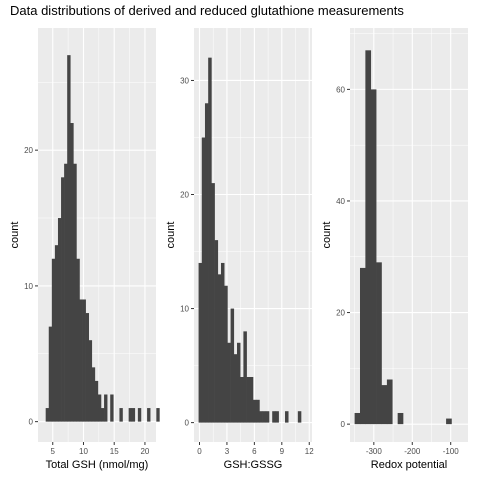 This screenshot has width=480, height=480. I want to click on x-tick-label: 5, so click(53, 451).